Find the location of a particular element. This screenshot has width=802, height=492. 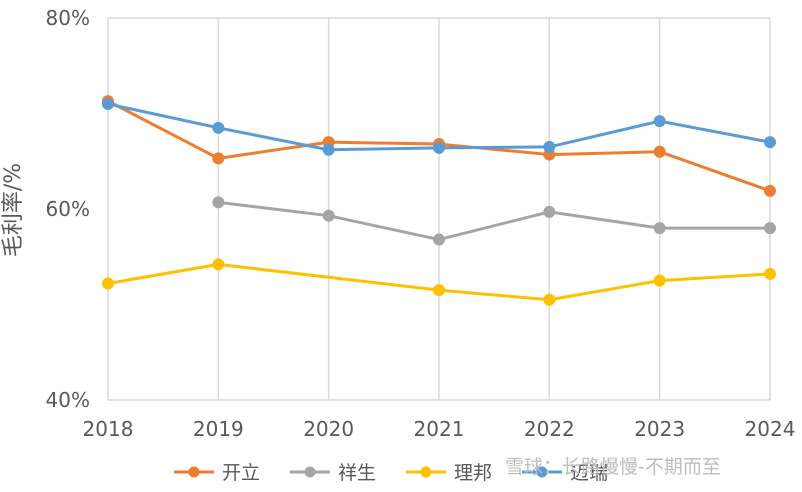

y-tick-label: 80% is located at coordinates (68, 18).